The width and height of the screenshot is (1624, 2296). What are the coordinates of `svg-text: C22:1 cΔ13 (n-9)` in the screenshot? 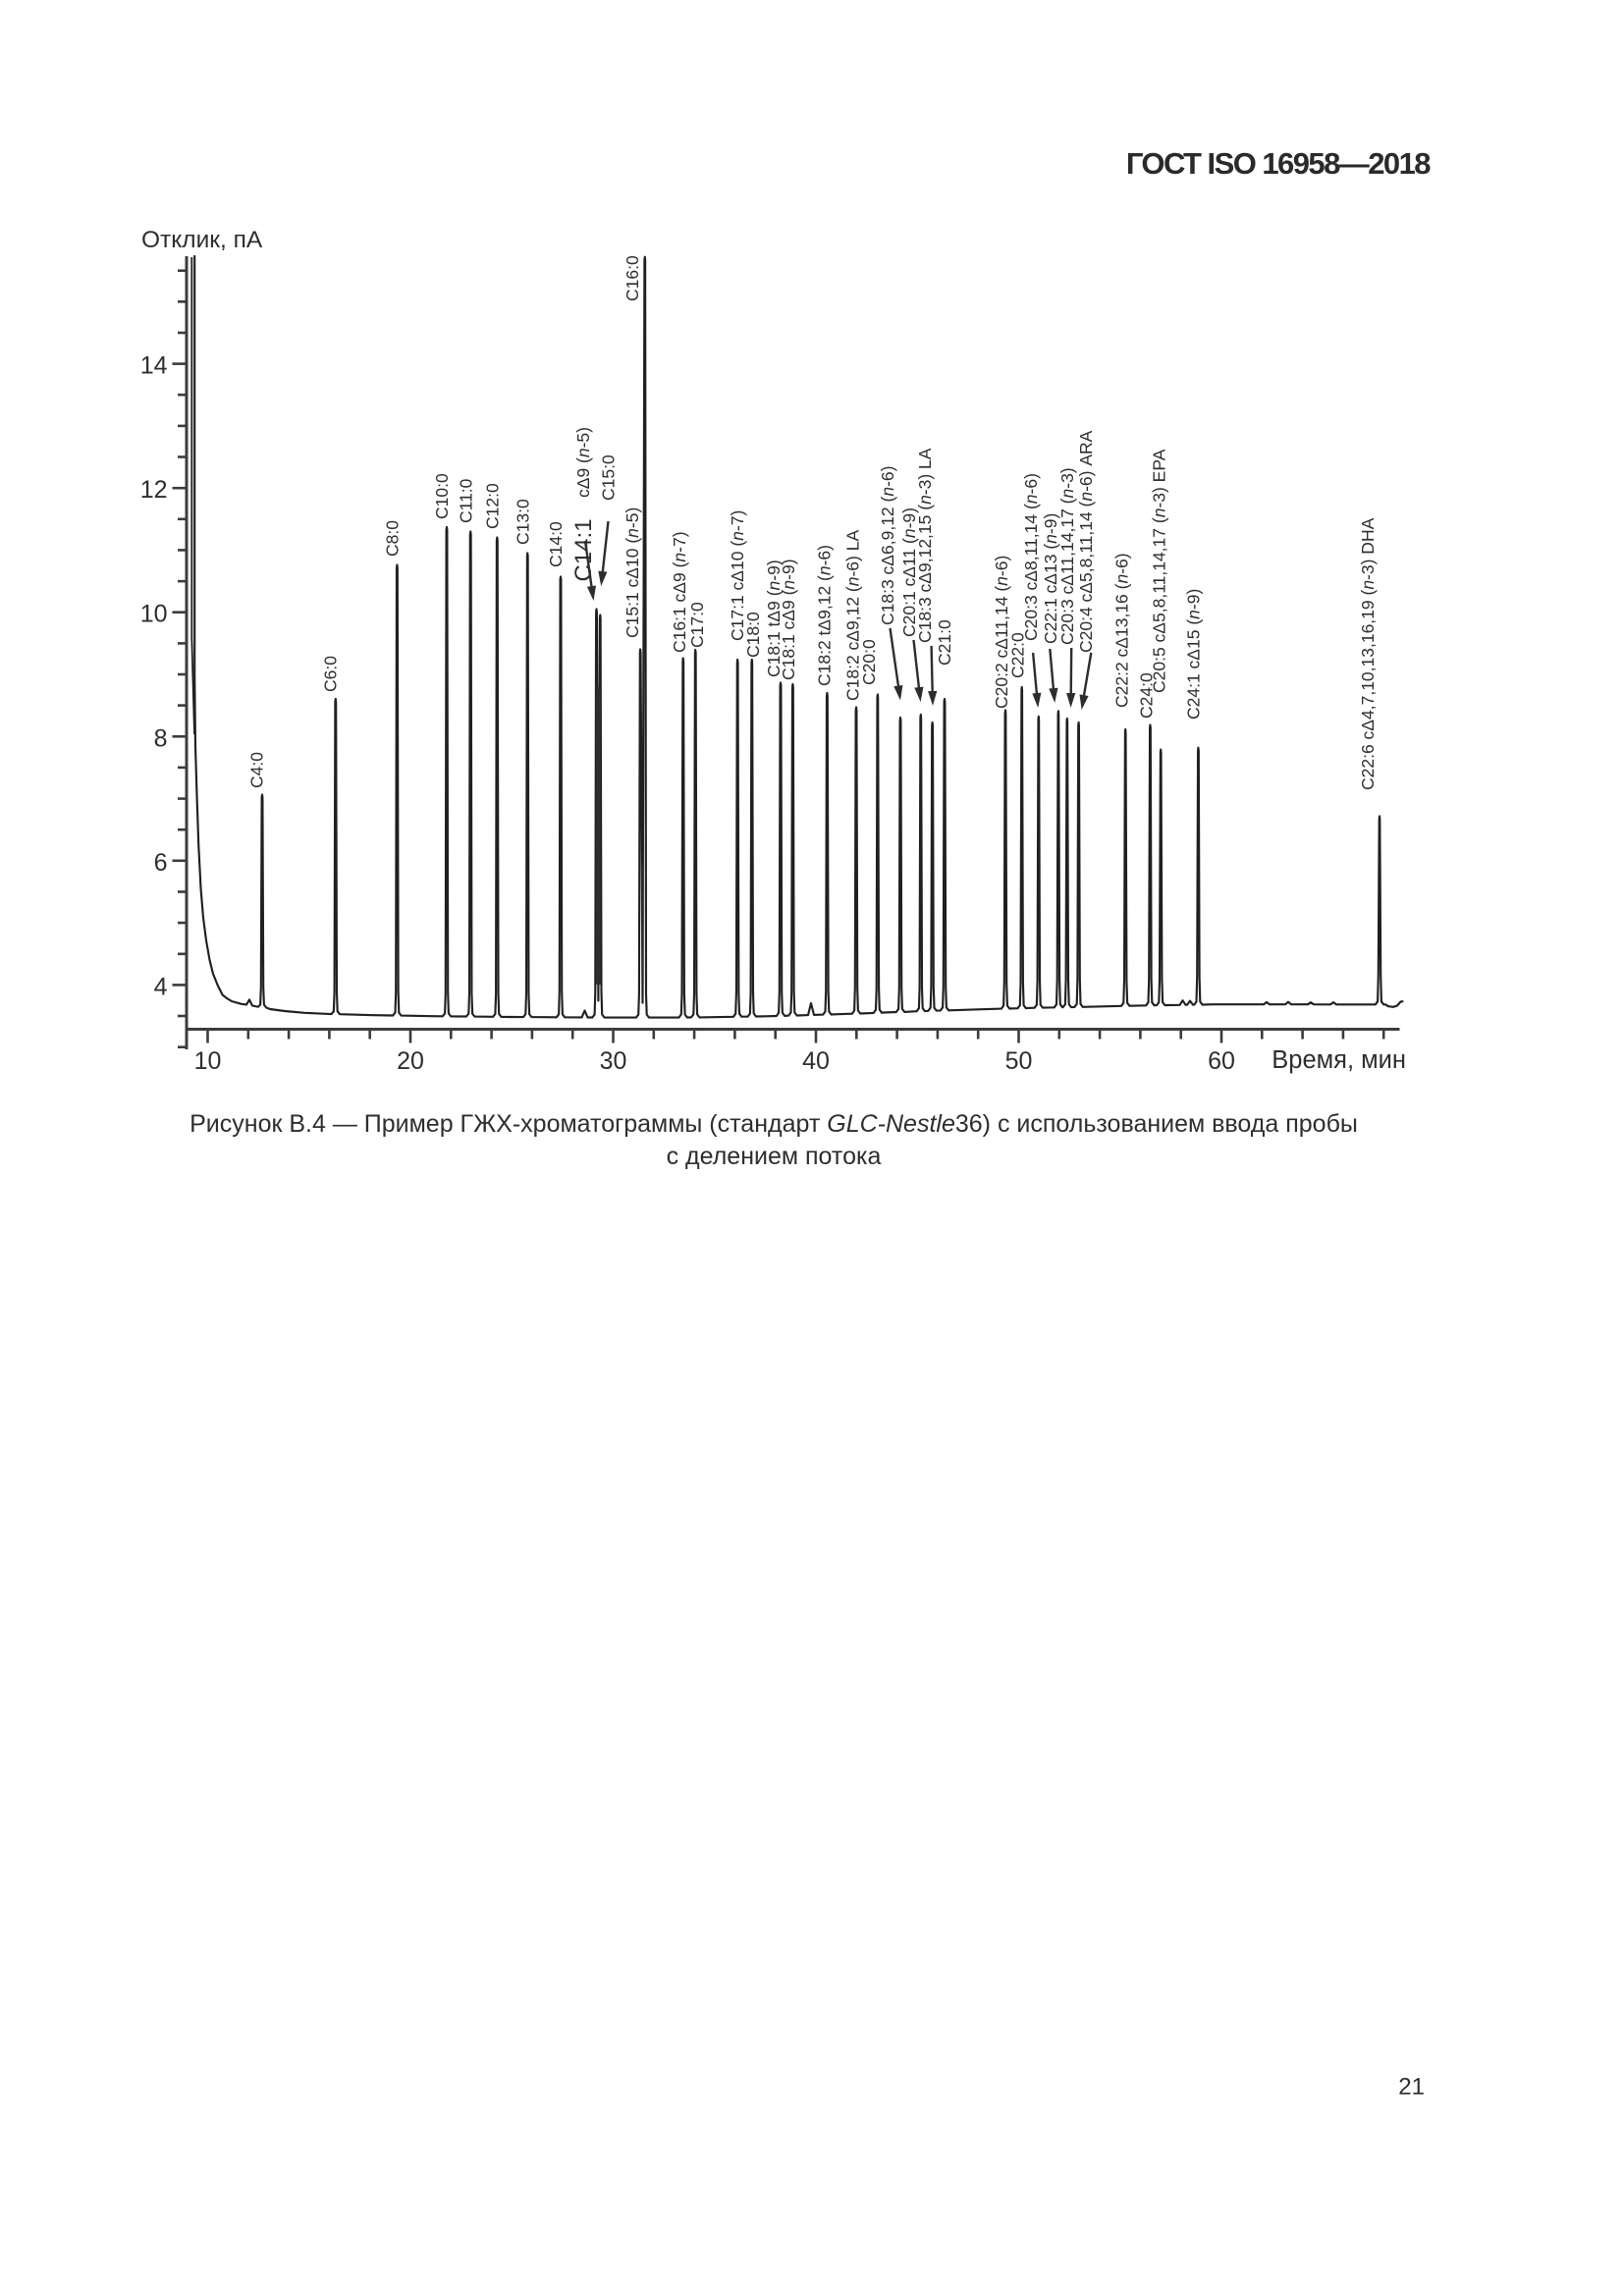 It's located at (1050, 579).